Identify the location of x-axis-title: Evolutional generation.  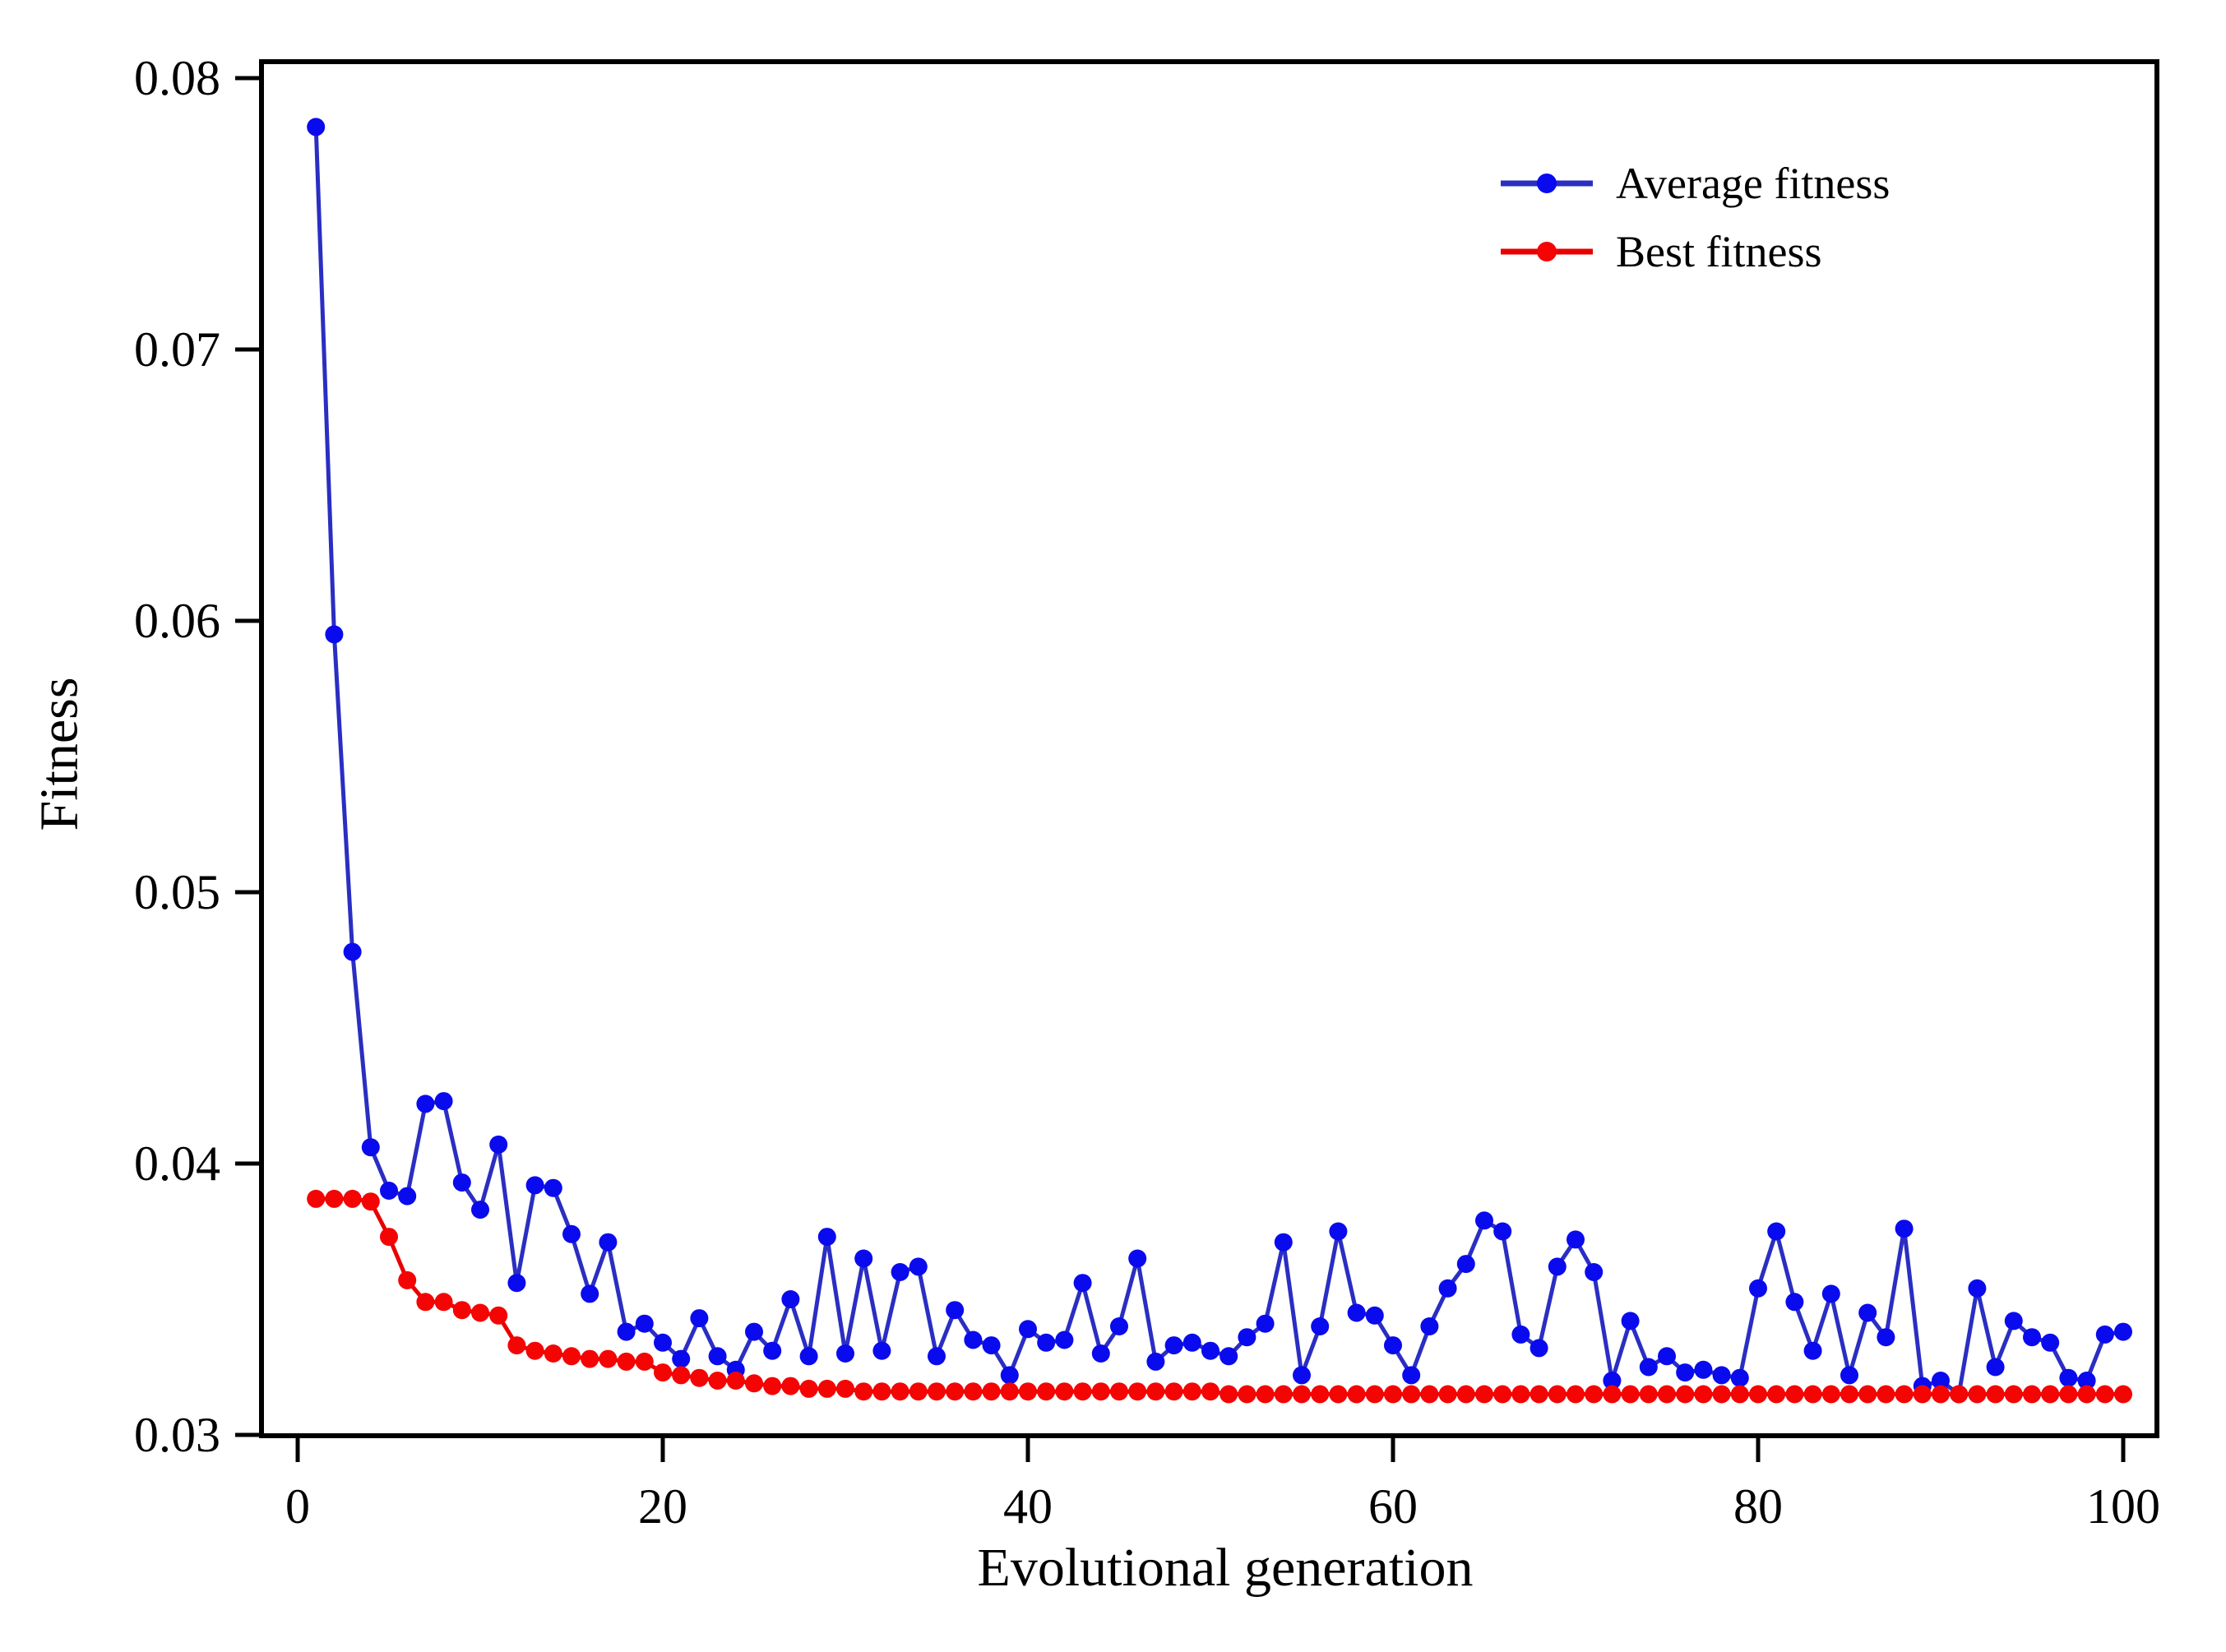
(1226, 1568).